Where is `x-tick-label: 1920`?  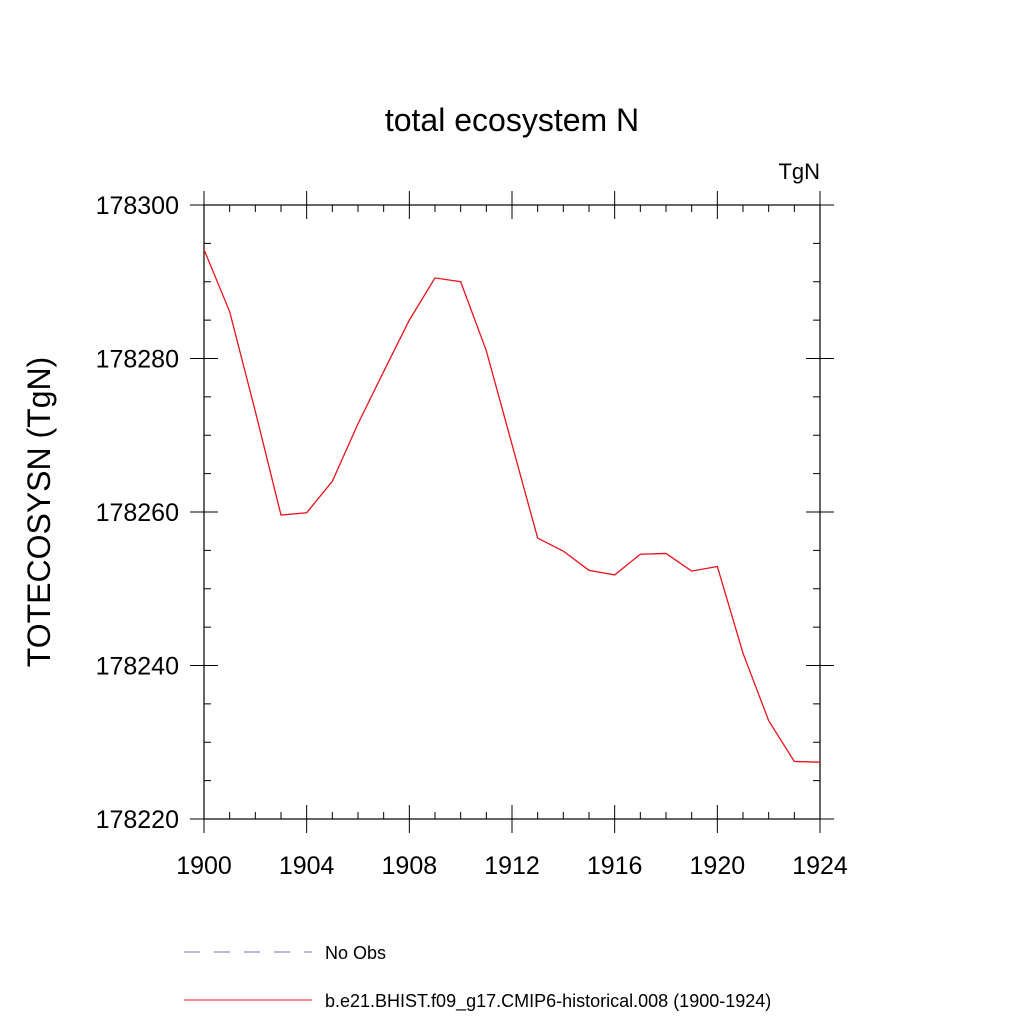 x-tick-label: 1920 is located at coordinates (718, 866).